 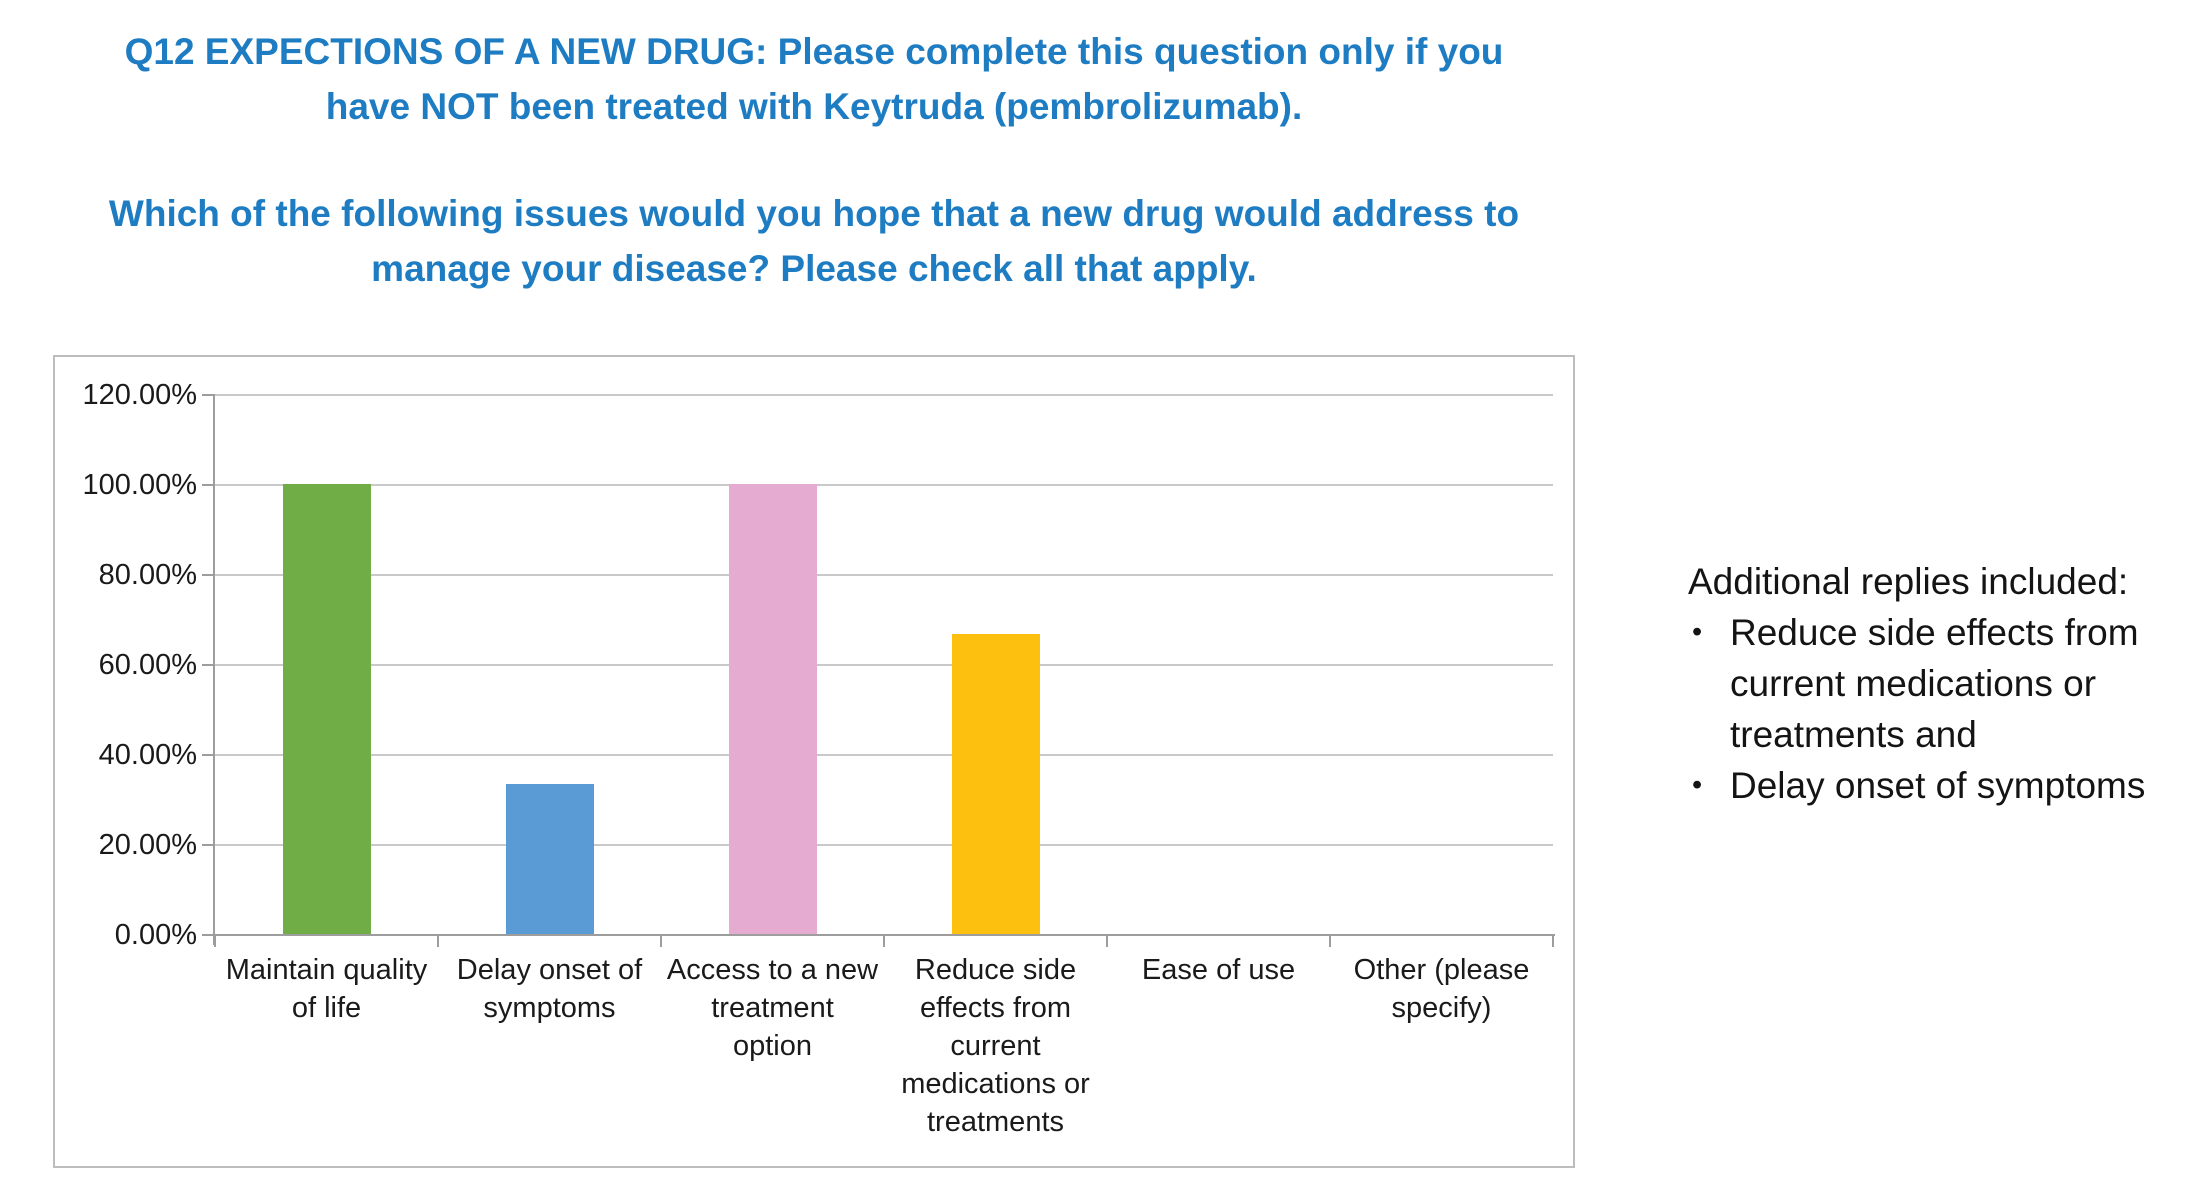 I want to click on category-label-line: medications or, so click(x=995, y=1084).